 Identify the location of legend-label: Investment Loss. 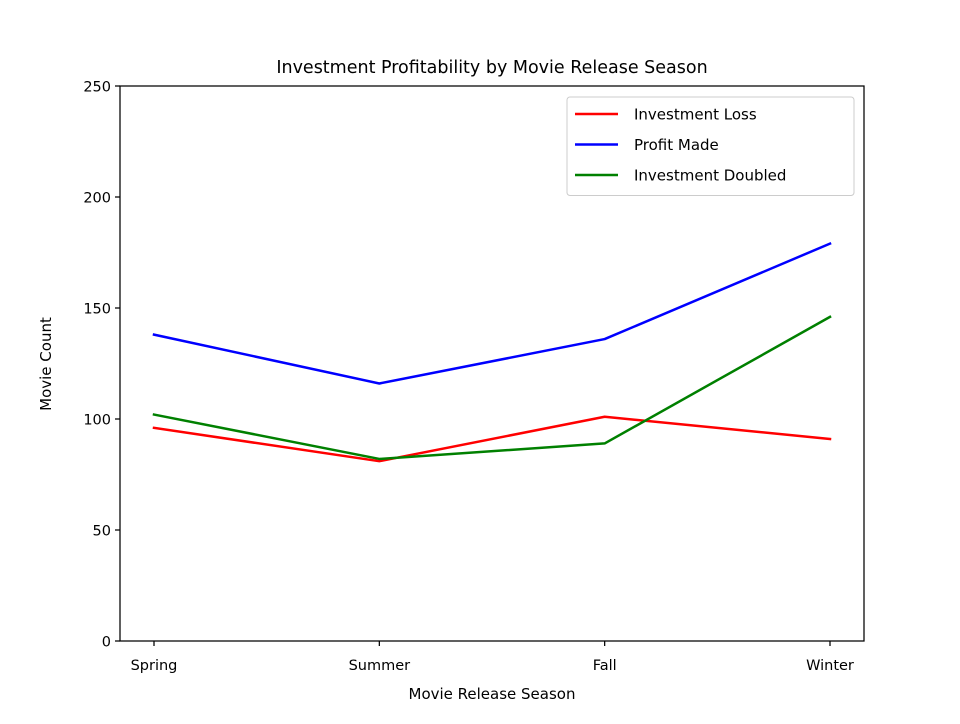
(695, 115).